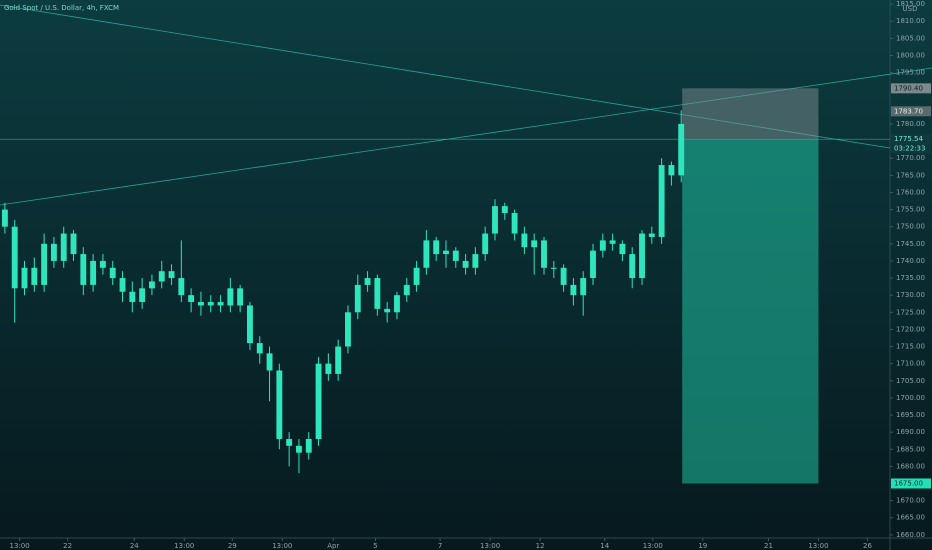 This screenshot has height=550, width=932. What do you see at coordinates (911, 149) in the screenshot?
I see `countdown-box` at bounding box center [911, 149].